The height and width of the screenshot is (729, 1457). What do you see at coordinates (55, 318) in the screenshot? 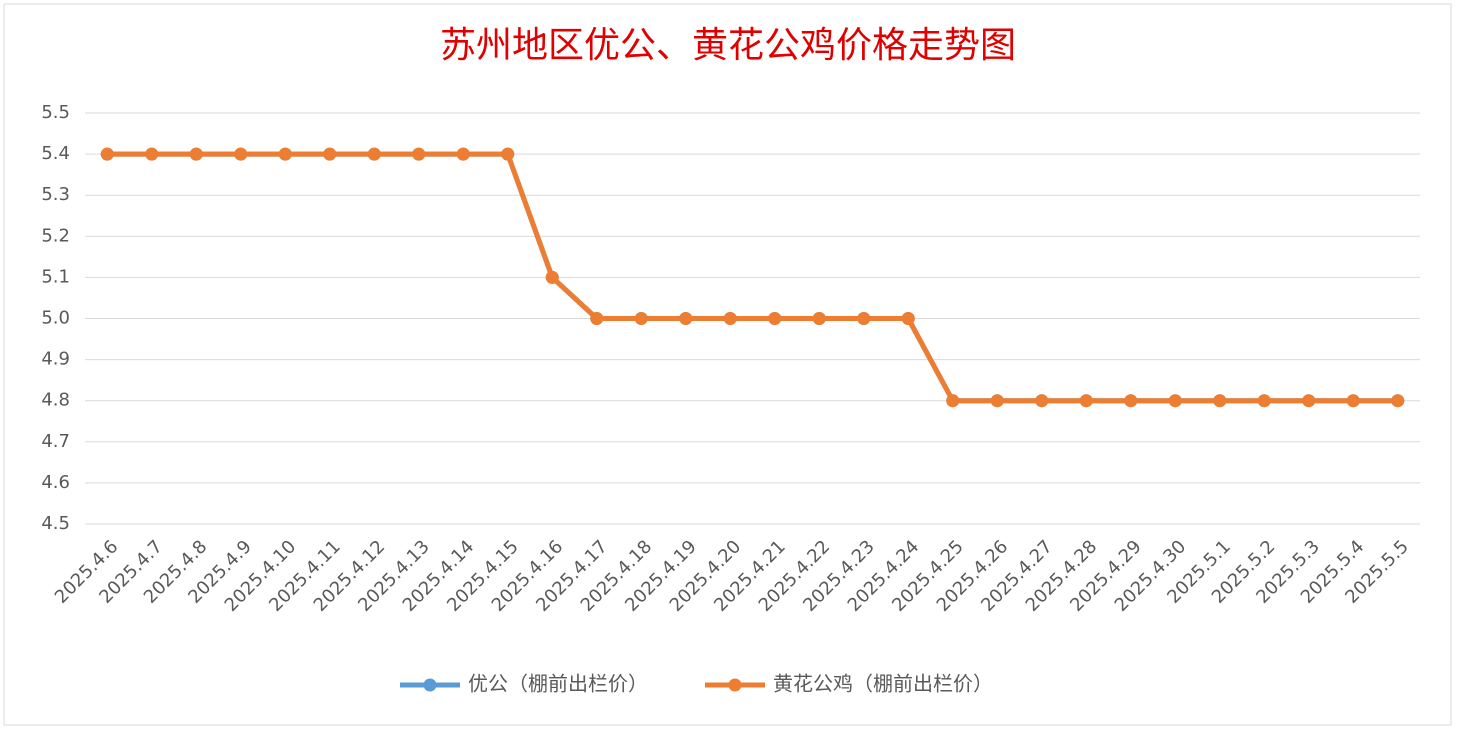
I see `y-tick-label: 5.0` at bounding box center [55, 318].